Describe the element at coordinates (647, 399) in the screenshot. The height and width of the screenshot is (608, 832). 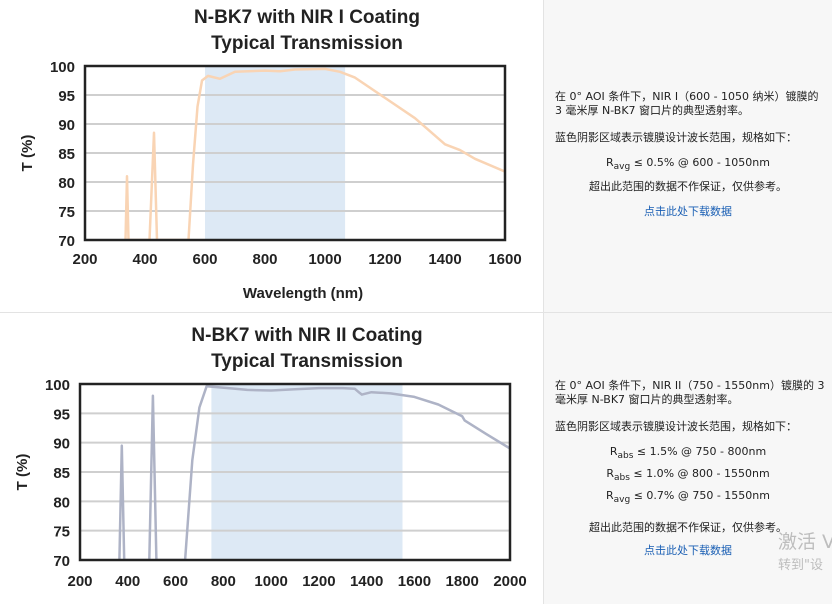
I see `desc-line: 毫米厚 N-BK7 窗口片的典型透射率。` at that location.